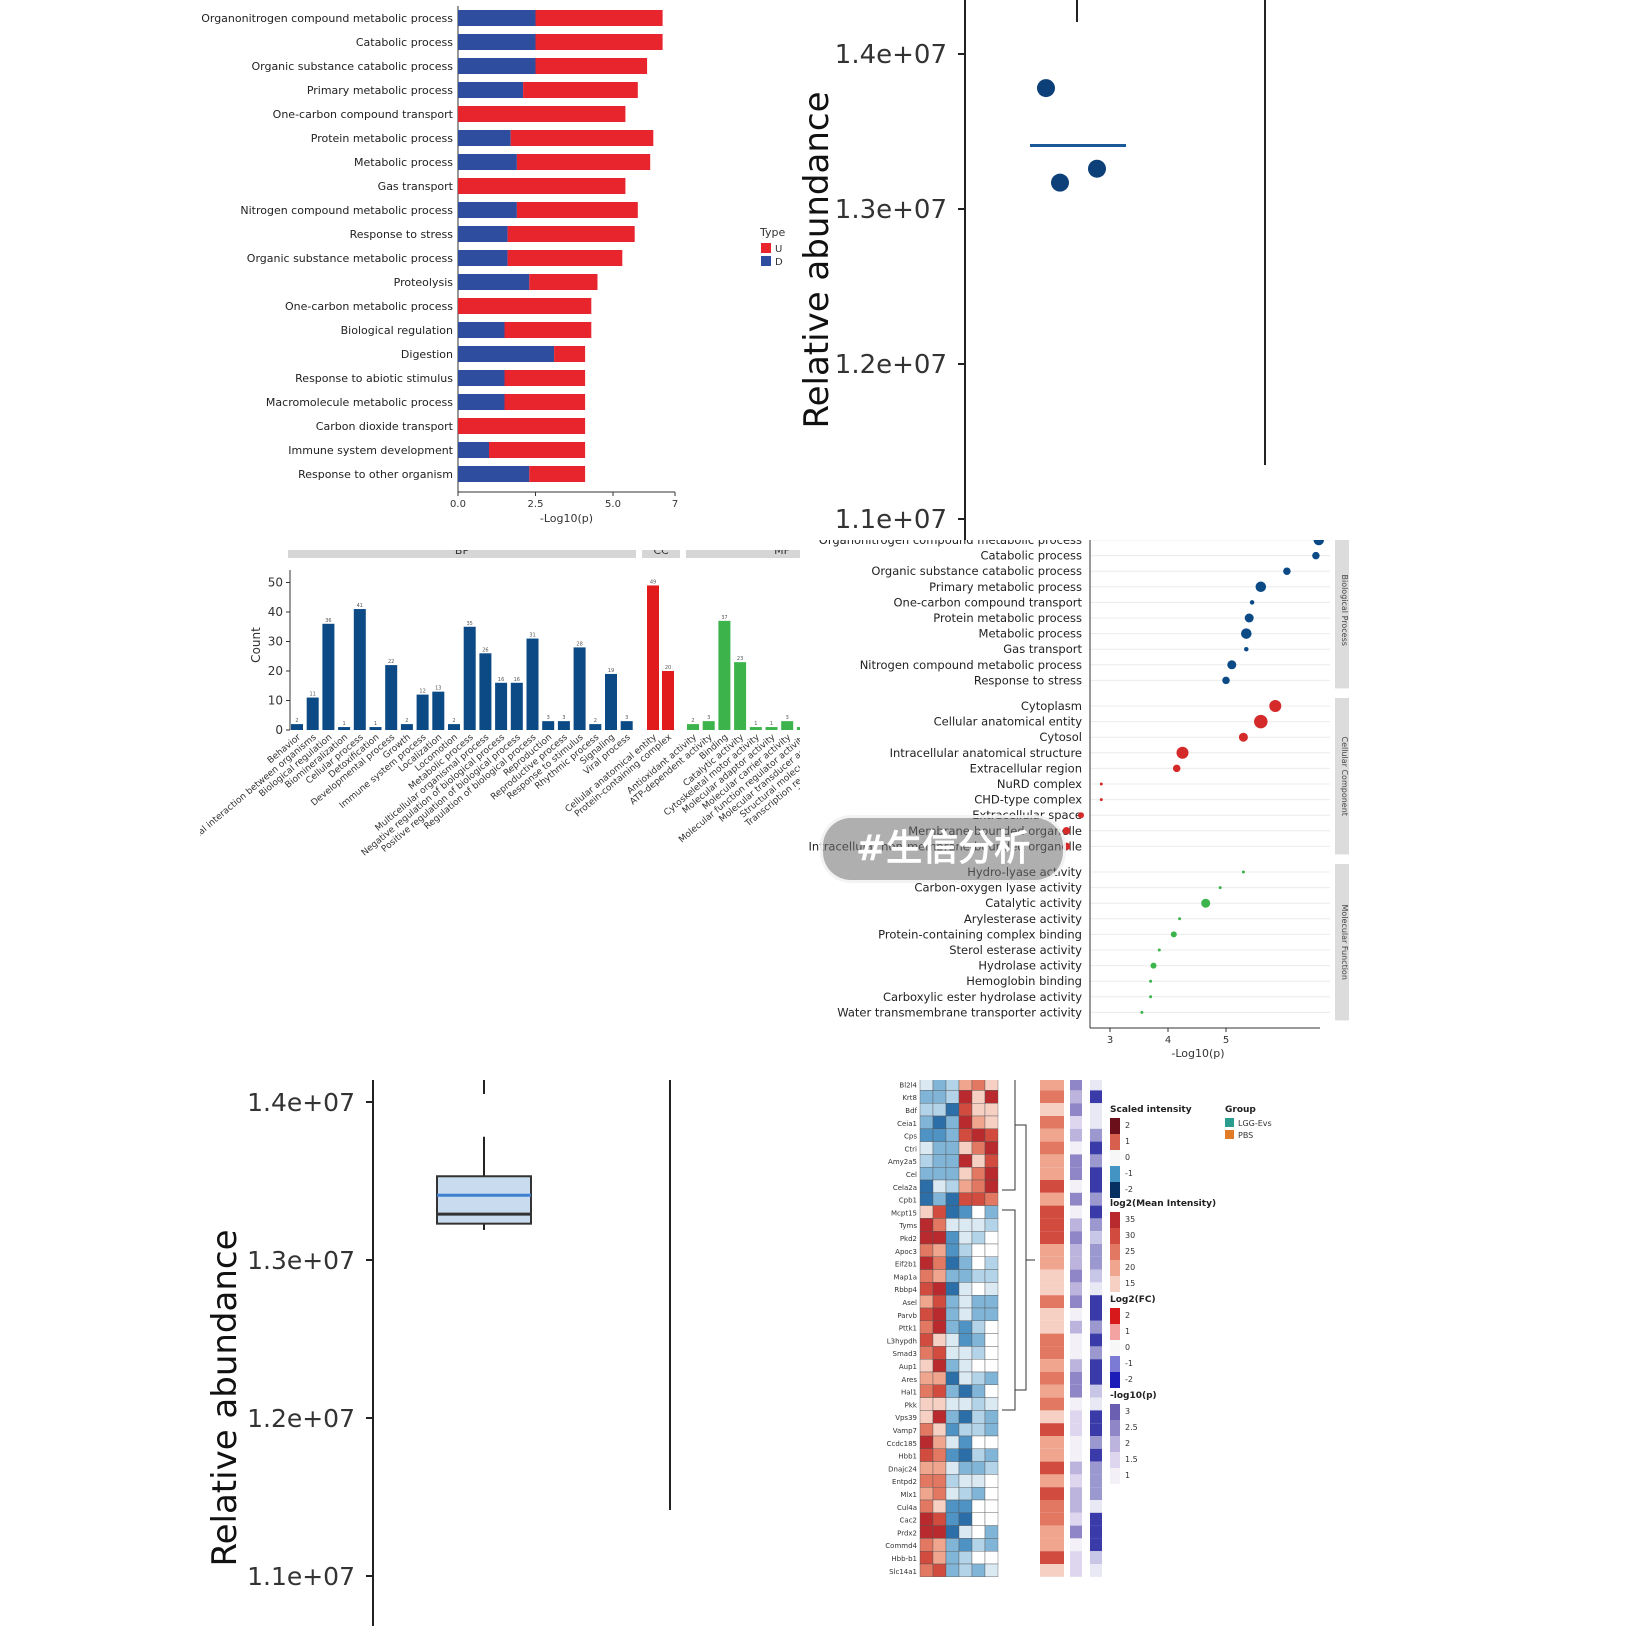 Image resolution: width=1626 pixels, height=1626 pixels. What do you see at coordinates (536, 504) in the screenshot?
I see `x-tick-label: 2.5` at bounding box center [536, 504].